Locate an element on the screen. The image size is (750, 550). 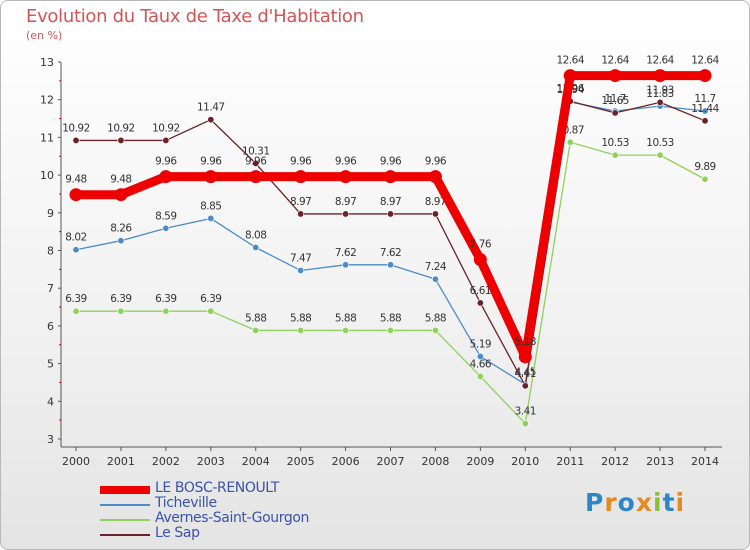
data-label-le-sap: 4.41 is located at coordinates (525, 374).